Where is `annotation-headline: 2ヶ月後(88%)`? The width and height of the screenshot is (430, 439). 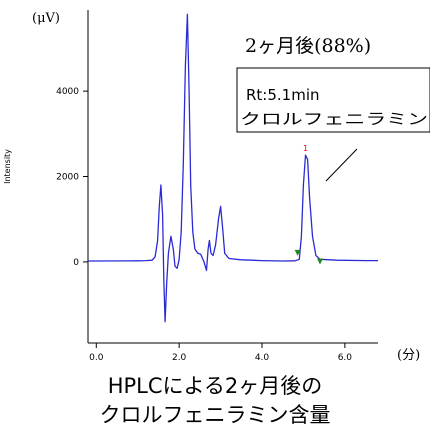 annotation-headline: 2ヶ月後(88%) is located at coordinates (308, 46).